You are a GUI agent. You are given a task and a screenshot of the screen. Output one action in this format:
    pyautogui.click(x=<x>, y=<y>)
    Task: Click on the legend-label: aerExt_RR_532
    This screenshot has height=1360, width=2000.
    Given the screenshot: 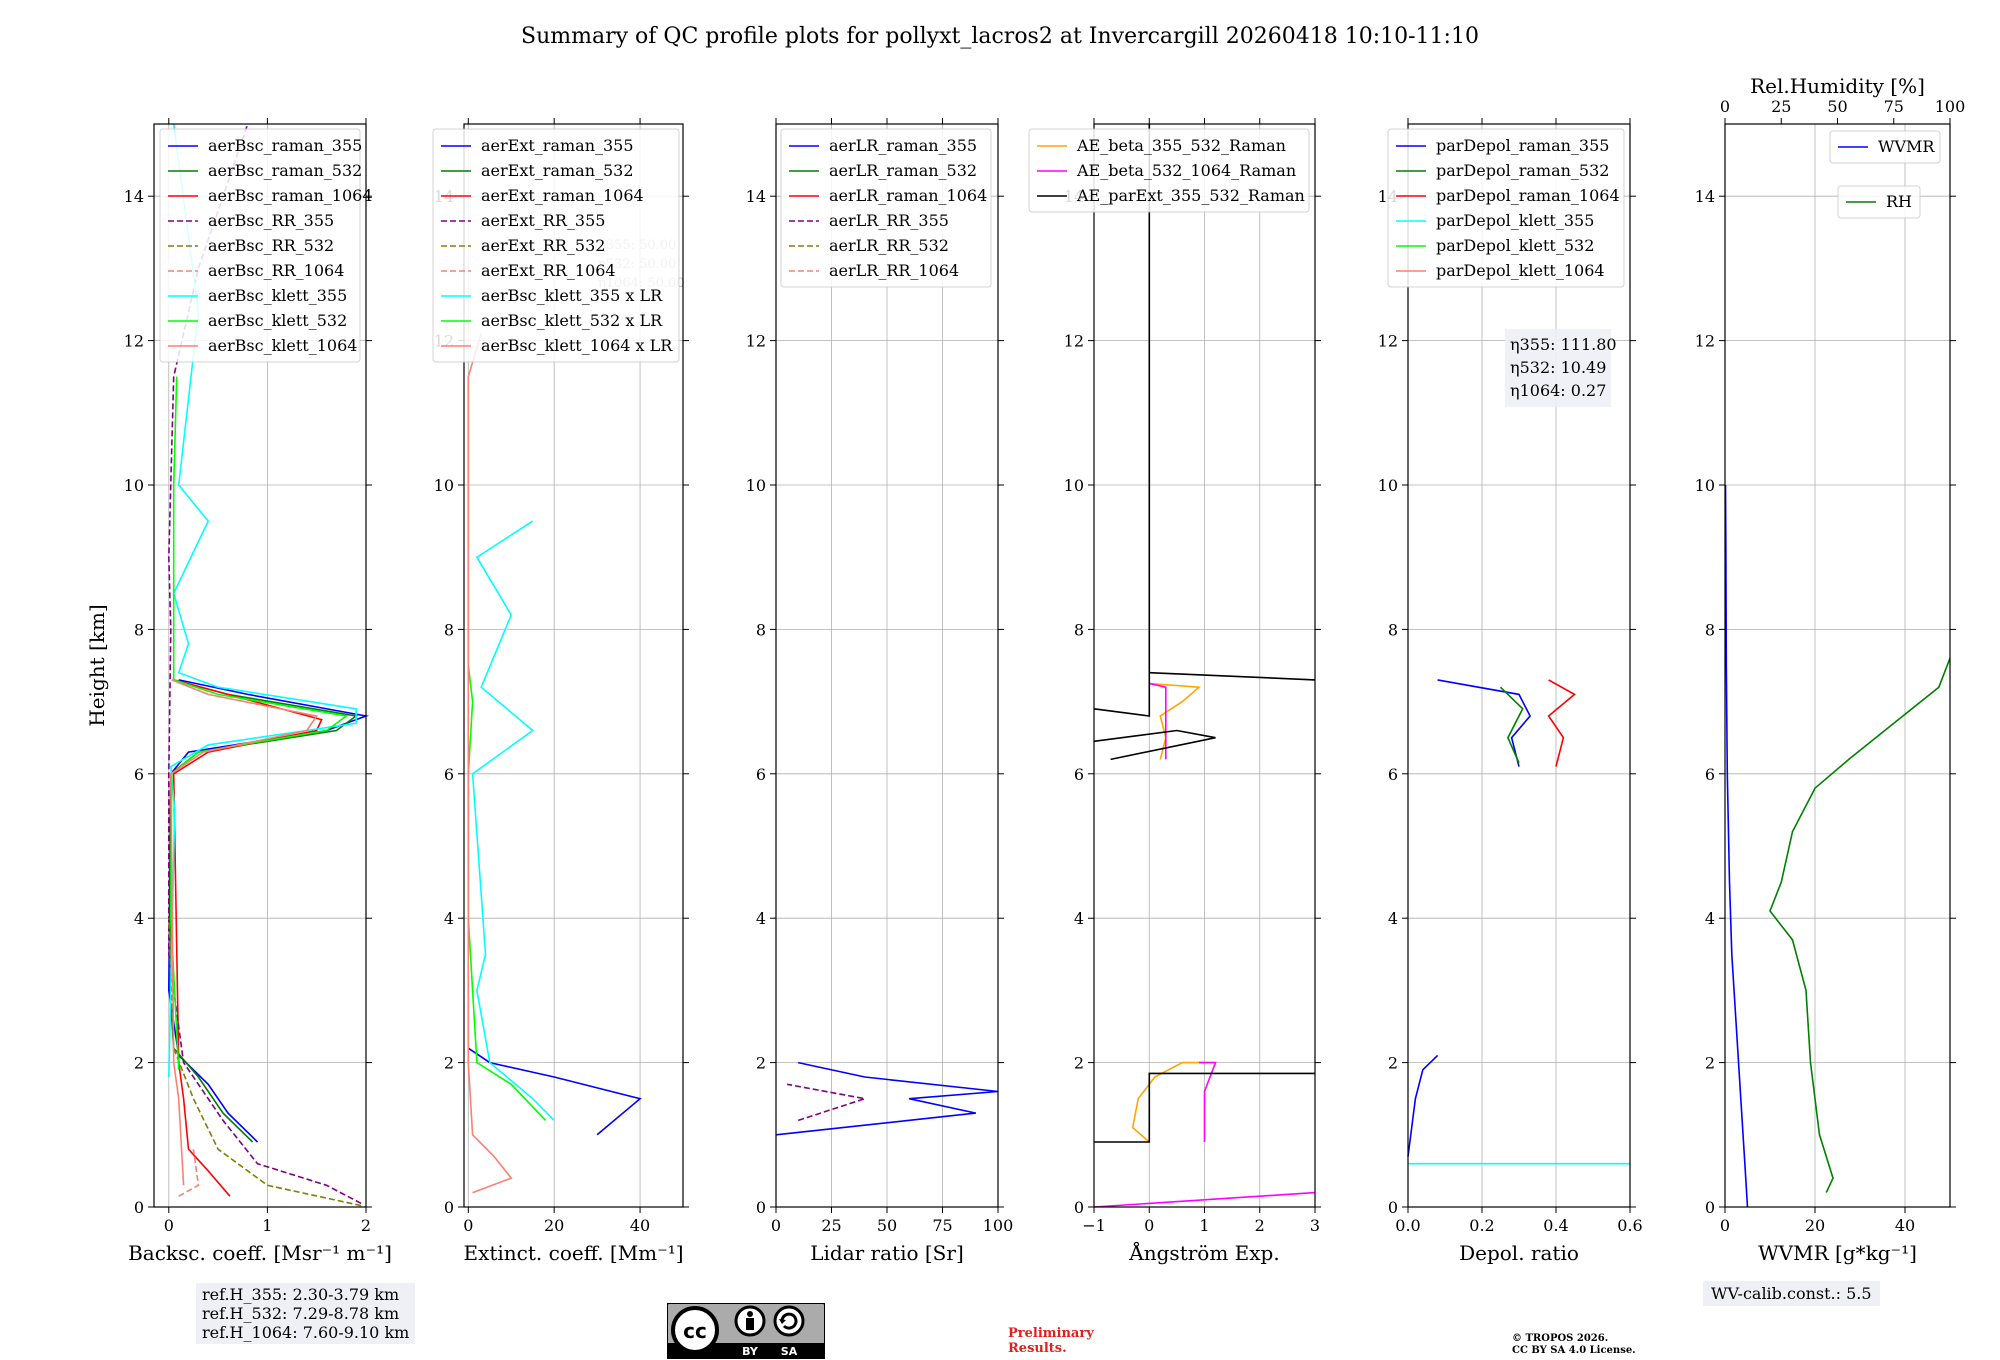 What is the action you would take?
    pyautogui.click(x=543, y=245)
    